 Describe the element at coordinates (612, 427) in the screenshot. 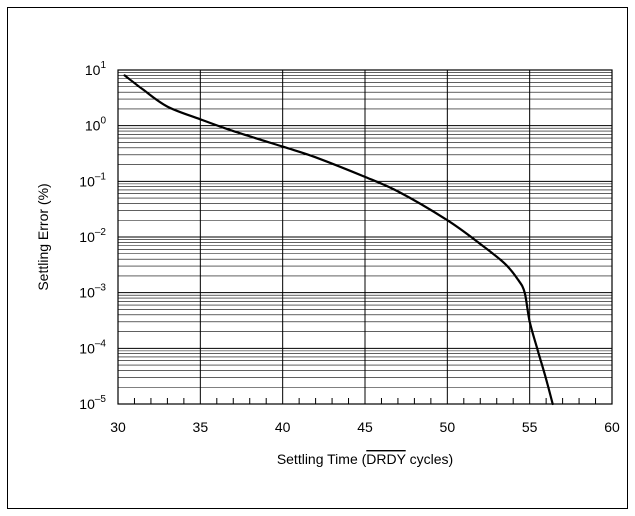

I see `x-tick-label: 60` at that location.